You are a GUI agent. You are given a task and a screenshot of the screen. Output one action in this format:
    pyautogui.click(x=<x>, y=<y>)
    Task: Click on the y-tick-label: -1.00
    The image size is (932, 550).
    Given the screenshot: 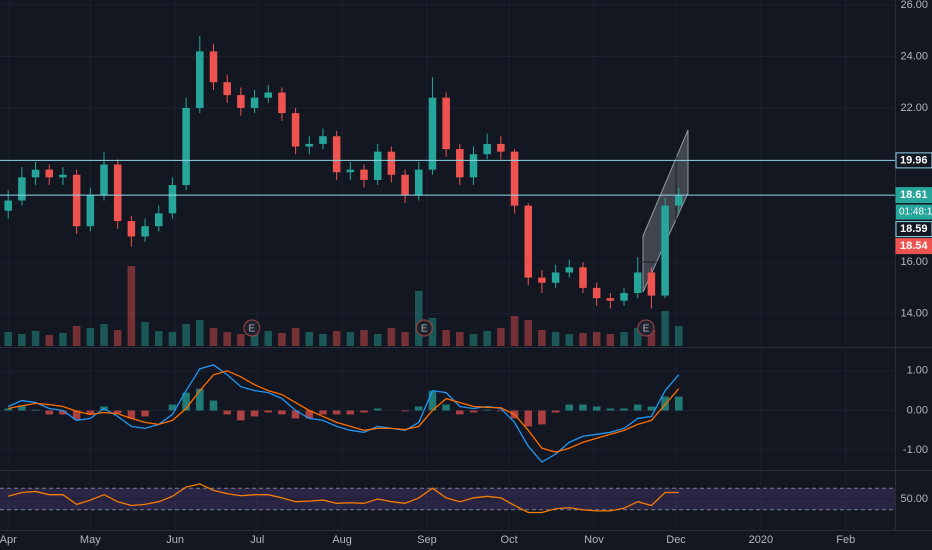 What is the action you would take?
    pyautogui.click(x=915, y=450)
    